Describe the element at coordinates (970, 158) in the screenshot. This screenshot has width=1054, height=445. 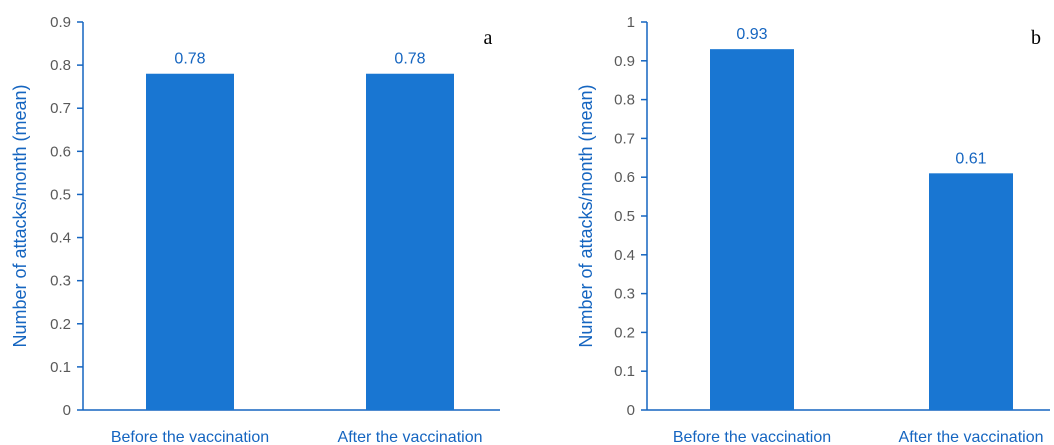
I see `data-label: 0.61` at that location.